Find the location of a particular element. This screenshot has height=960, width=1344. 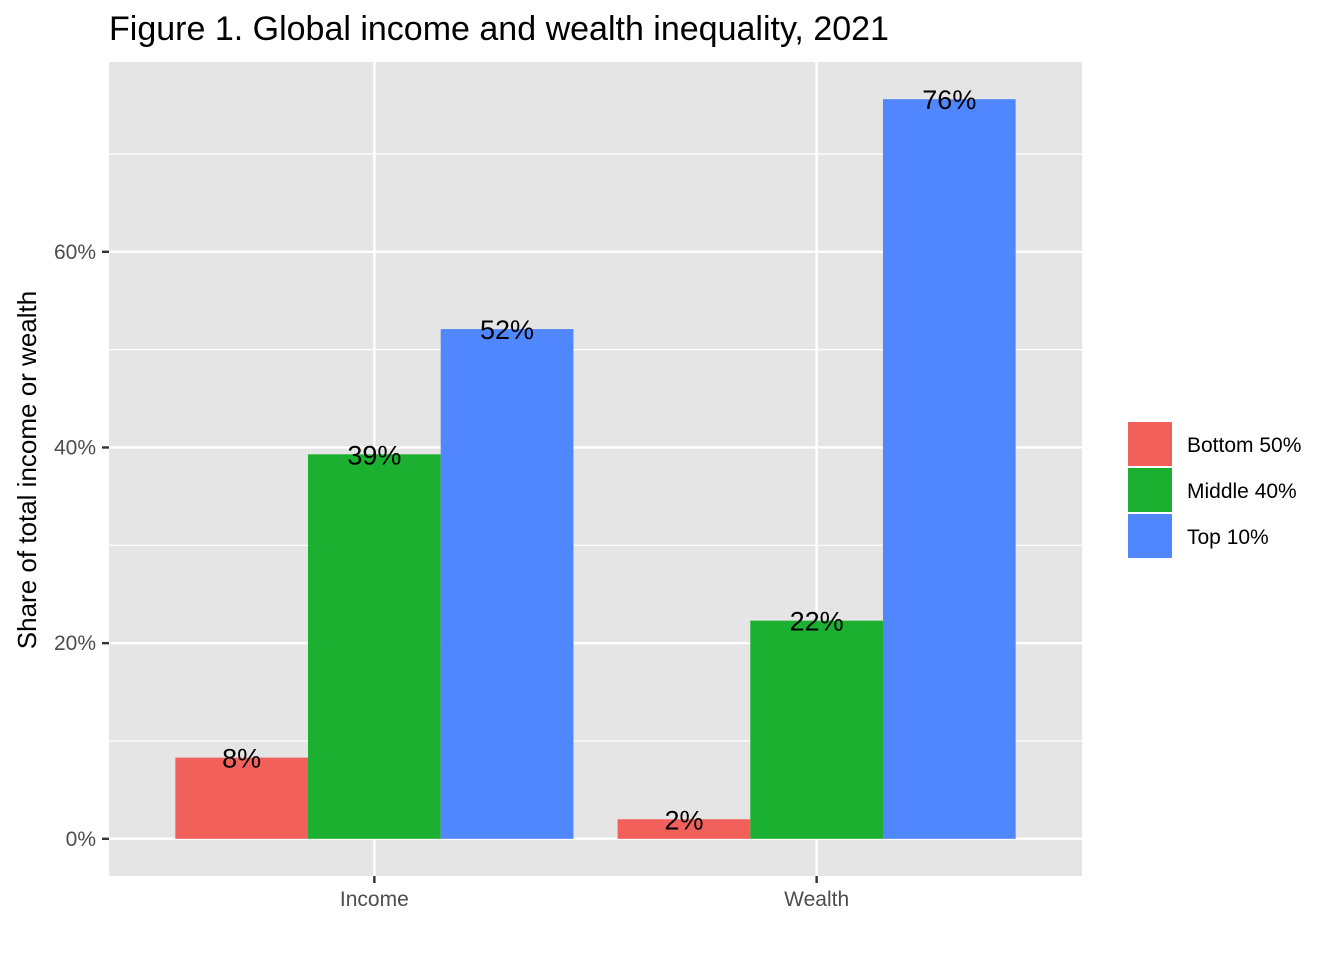

x-tick-label: Income is located at coordinates (374, 899).